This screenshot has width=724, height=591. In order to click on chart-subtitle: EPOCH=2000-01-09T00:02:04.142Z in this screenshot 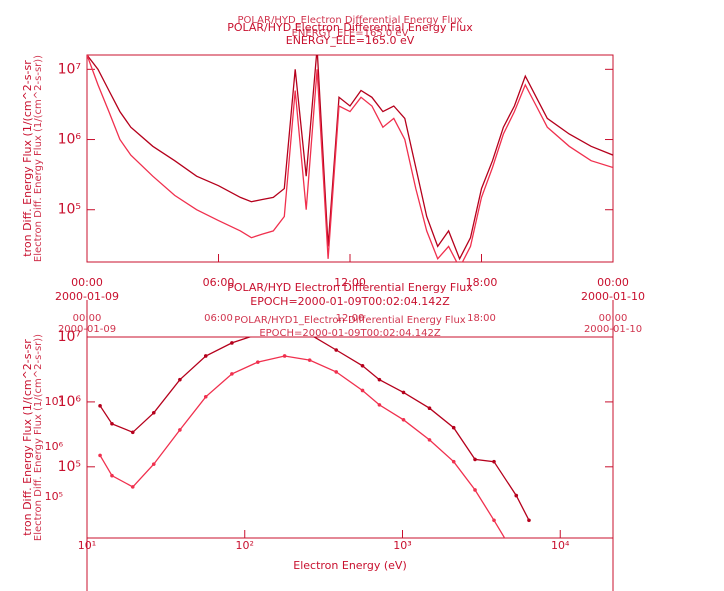, I will do `click(350, 301)`.